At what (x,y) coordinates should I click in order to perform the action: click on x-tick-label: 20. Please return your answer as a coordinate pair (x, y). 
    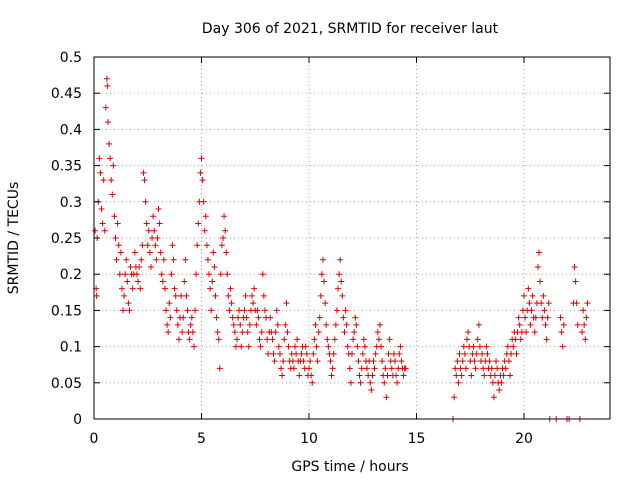
    Looking at the image, I should click on (524, 439).